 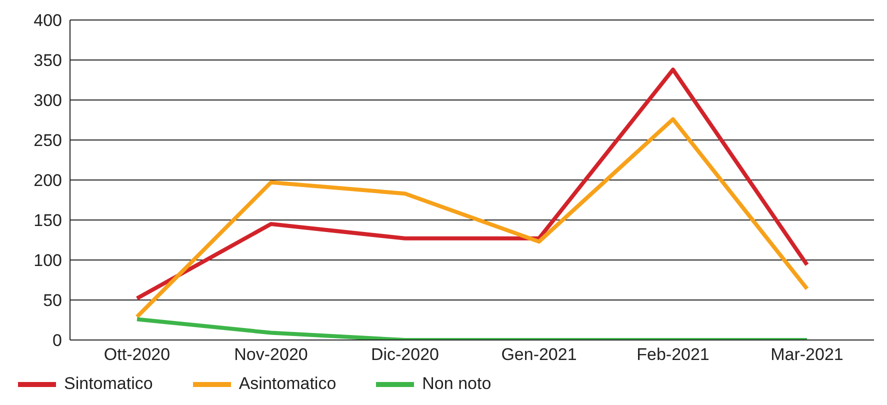 What do you see at coordinates (108, 384) in the screenshot?
I see `legend-label: Sintomatico` at bounding box center [108, 384].